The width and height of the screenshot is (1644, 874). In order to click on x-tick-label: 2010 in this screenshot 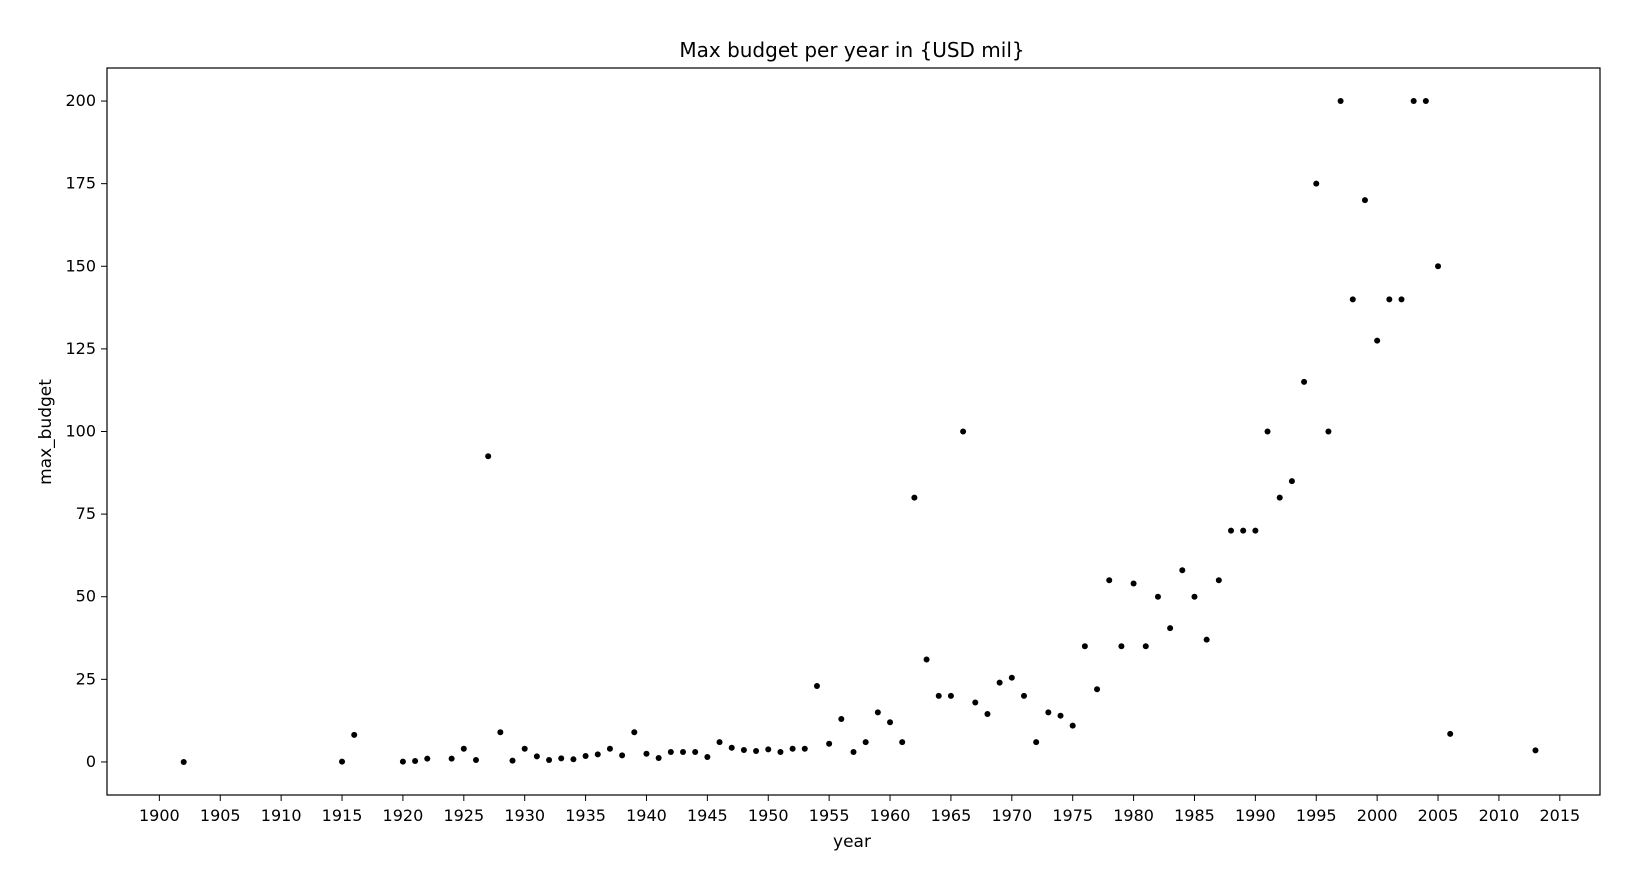, I will do `click(1499, 815)`.